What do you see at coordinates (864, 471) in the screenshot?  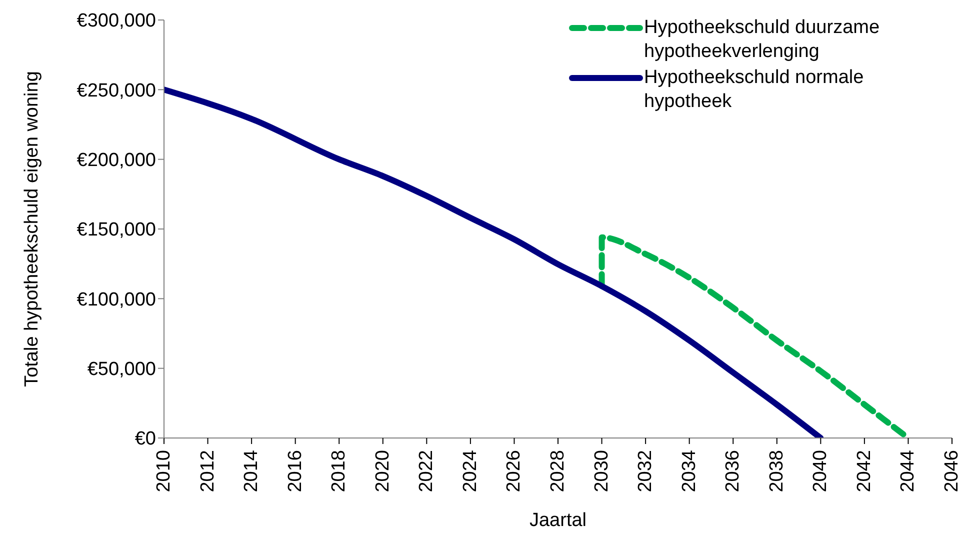 I see `x-tick-label: 2042` at bounding box center [864, 471].